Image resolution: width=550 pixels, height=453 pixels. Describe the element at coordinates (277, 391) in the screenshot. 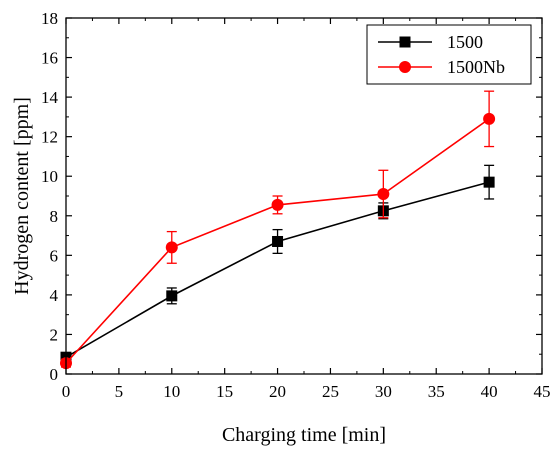

I see `x-tick-label: 20` at that location.